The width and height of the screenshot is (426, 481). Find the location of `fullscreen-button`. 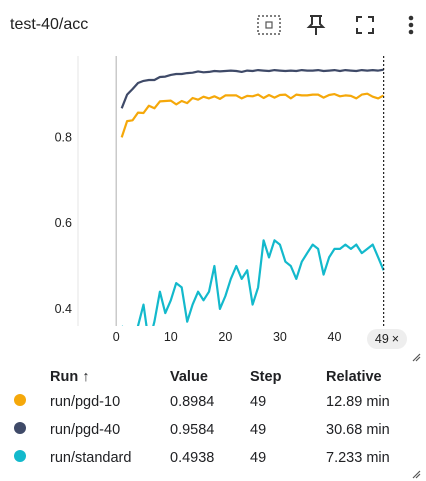

fullscreen-button is located at coordinates (365, 25).